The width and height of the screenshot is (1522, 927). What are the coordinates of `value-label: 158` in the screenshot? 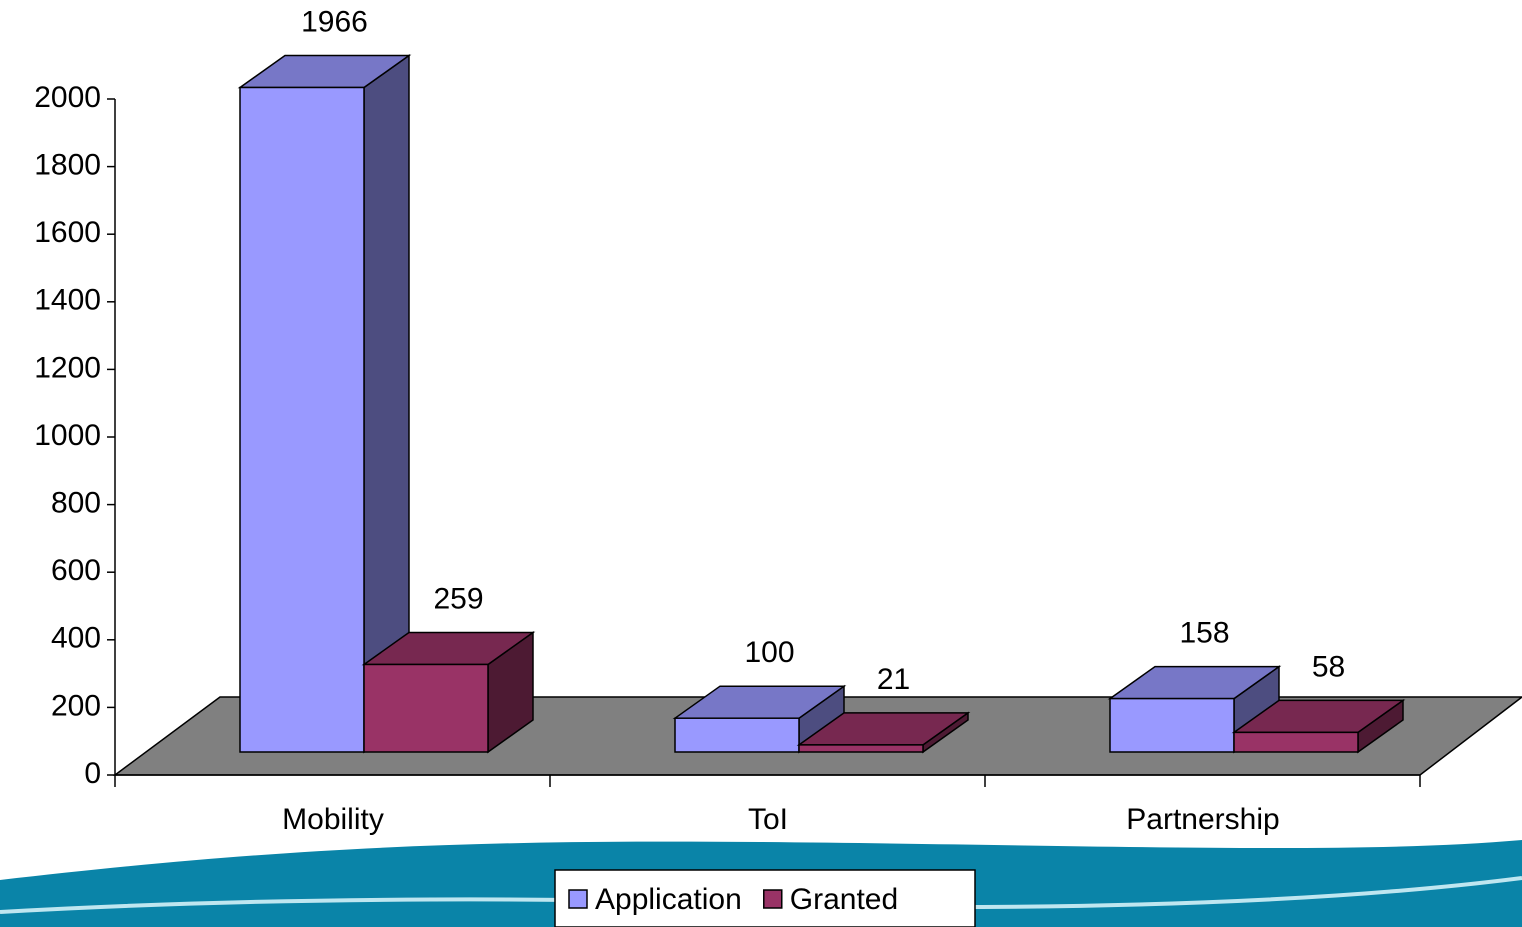 It's located at (1204, 633).